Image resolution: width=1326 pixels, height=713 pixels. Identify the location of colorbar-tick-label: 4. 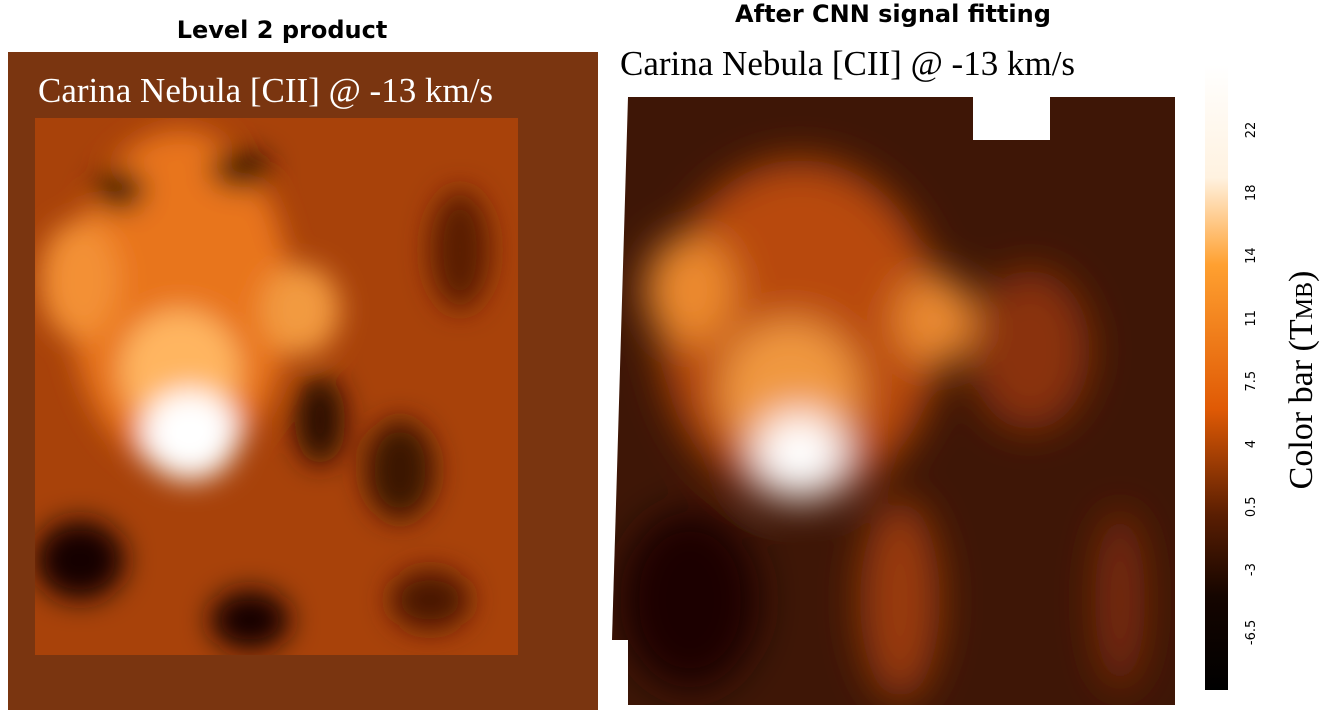
(1251, 444).